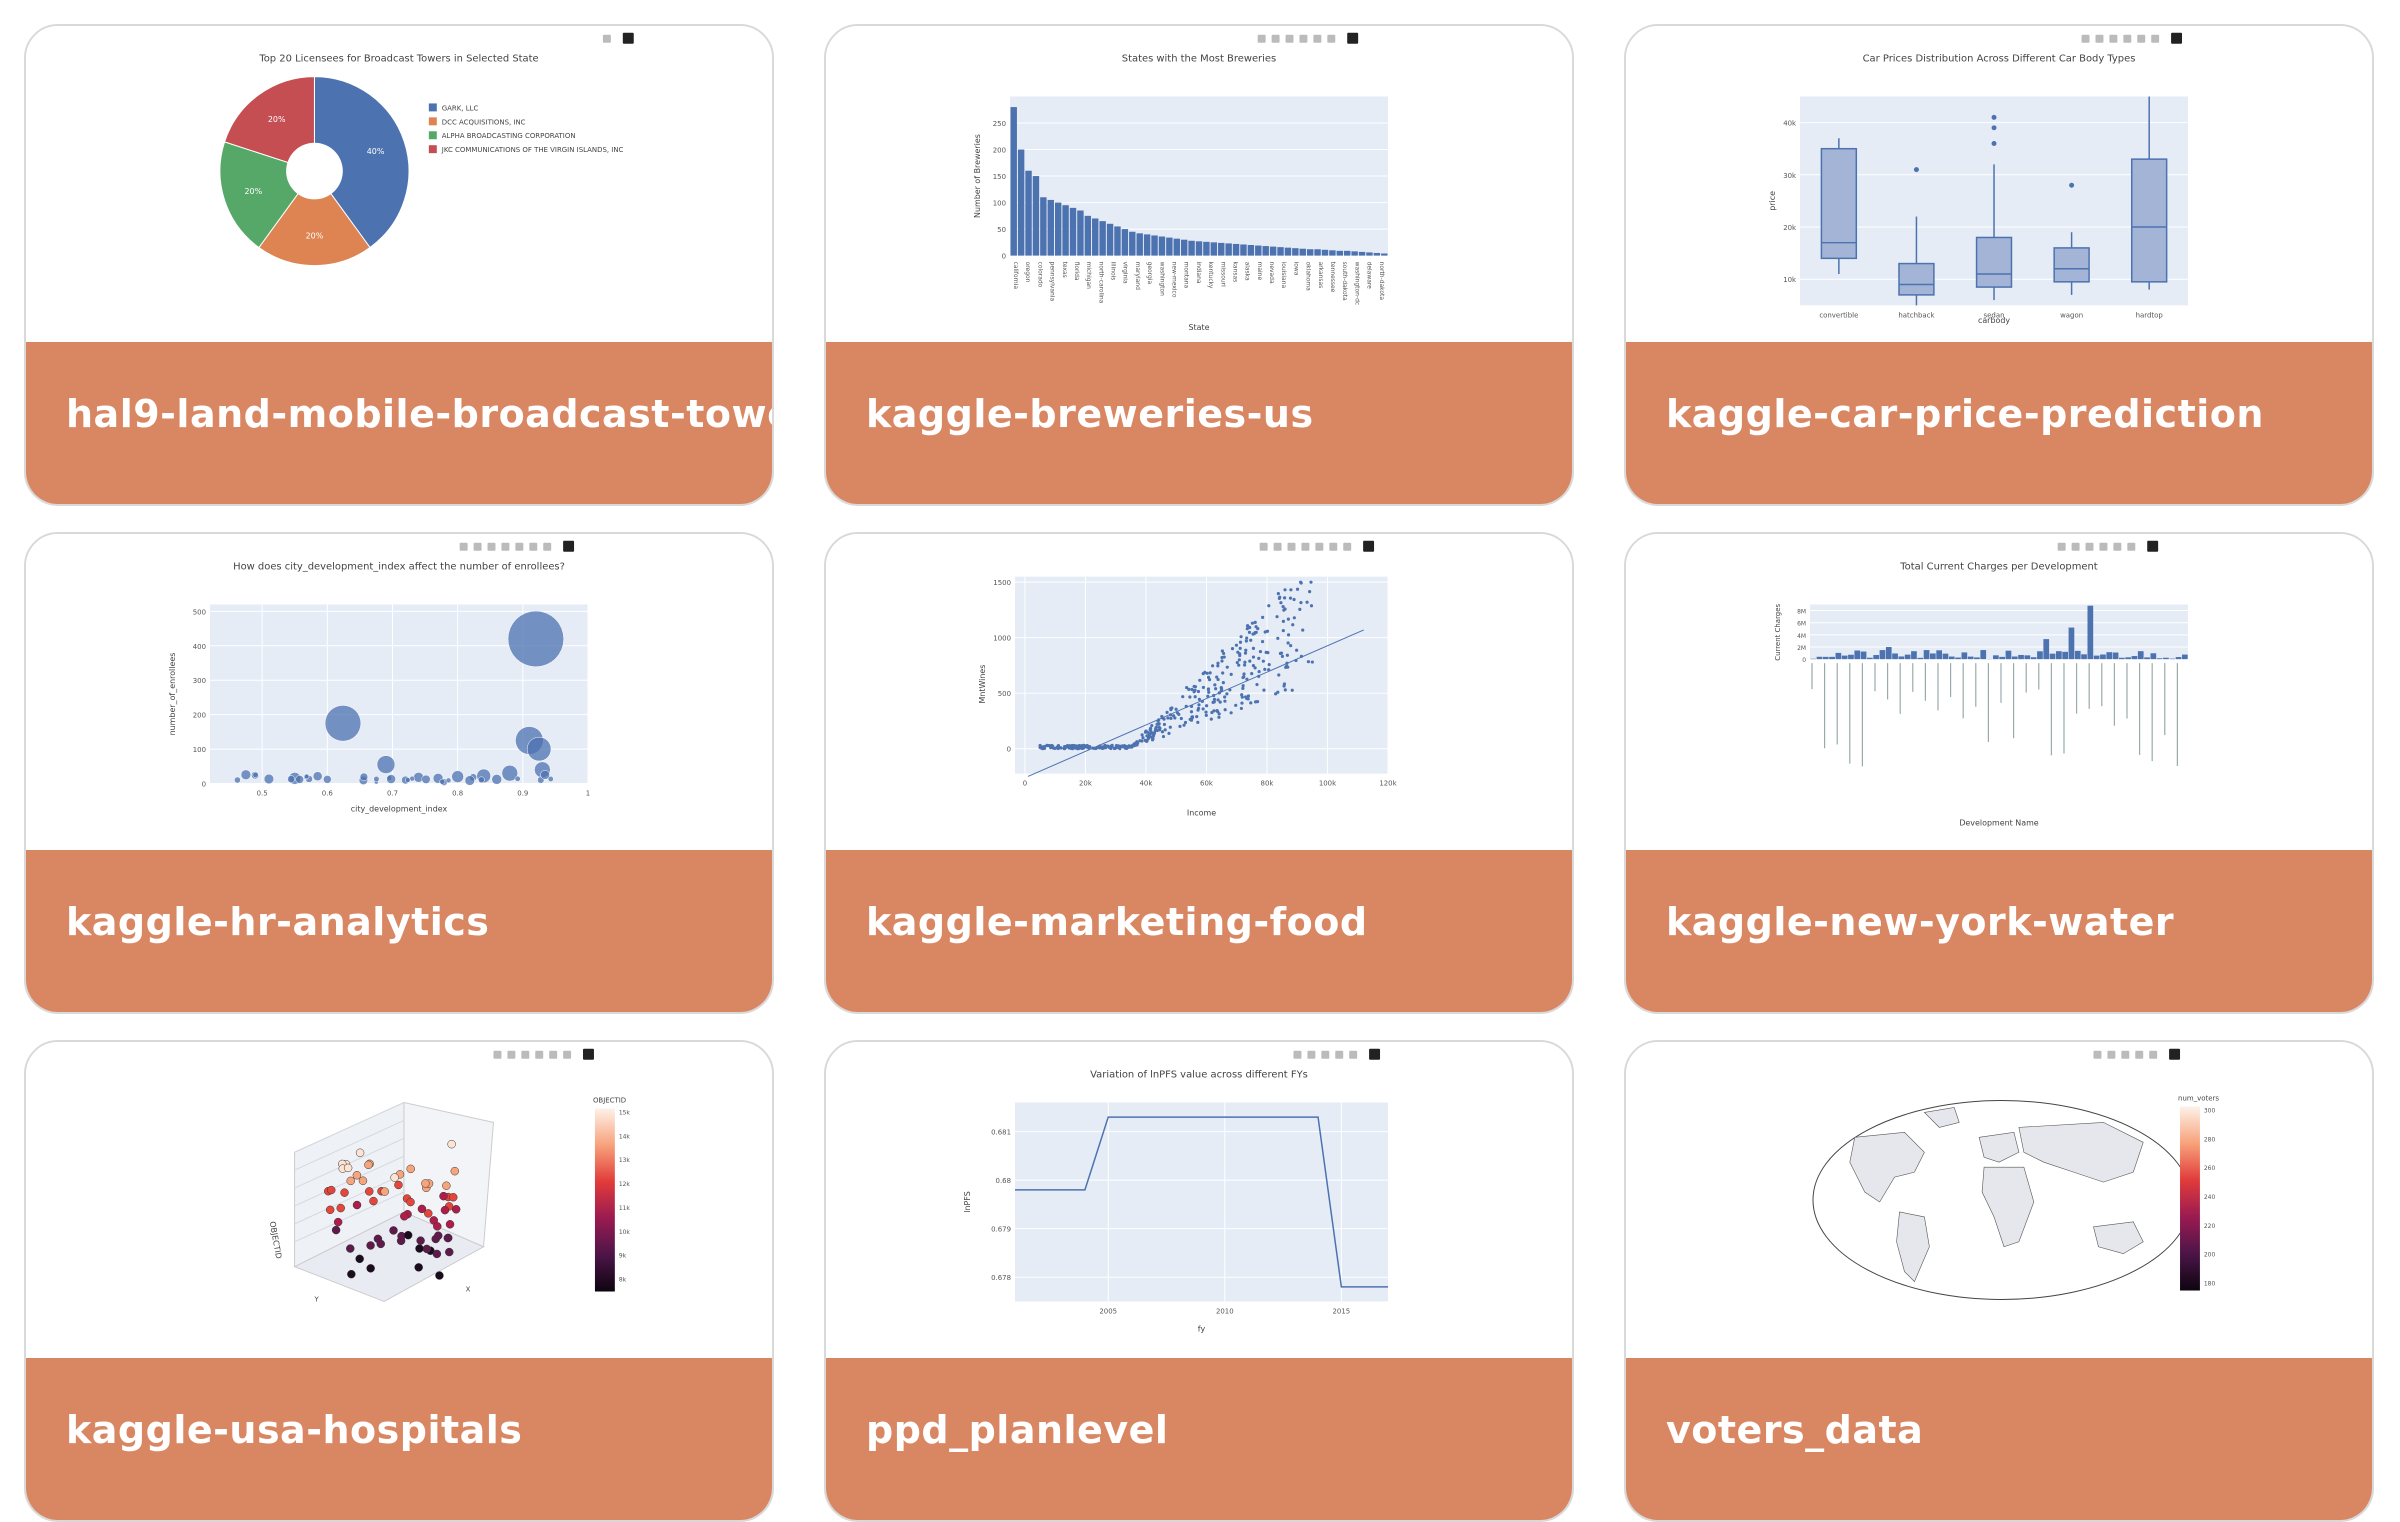 The width and height of the screenshot is (2400, 1522). I want to click on y-tick-label: 500, so click(1004, 694).